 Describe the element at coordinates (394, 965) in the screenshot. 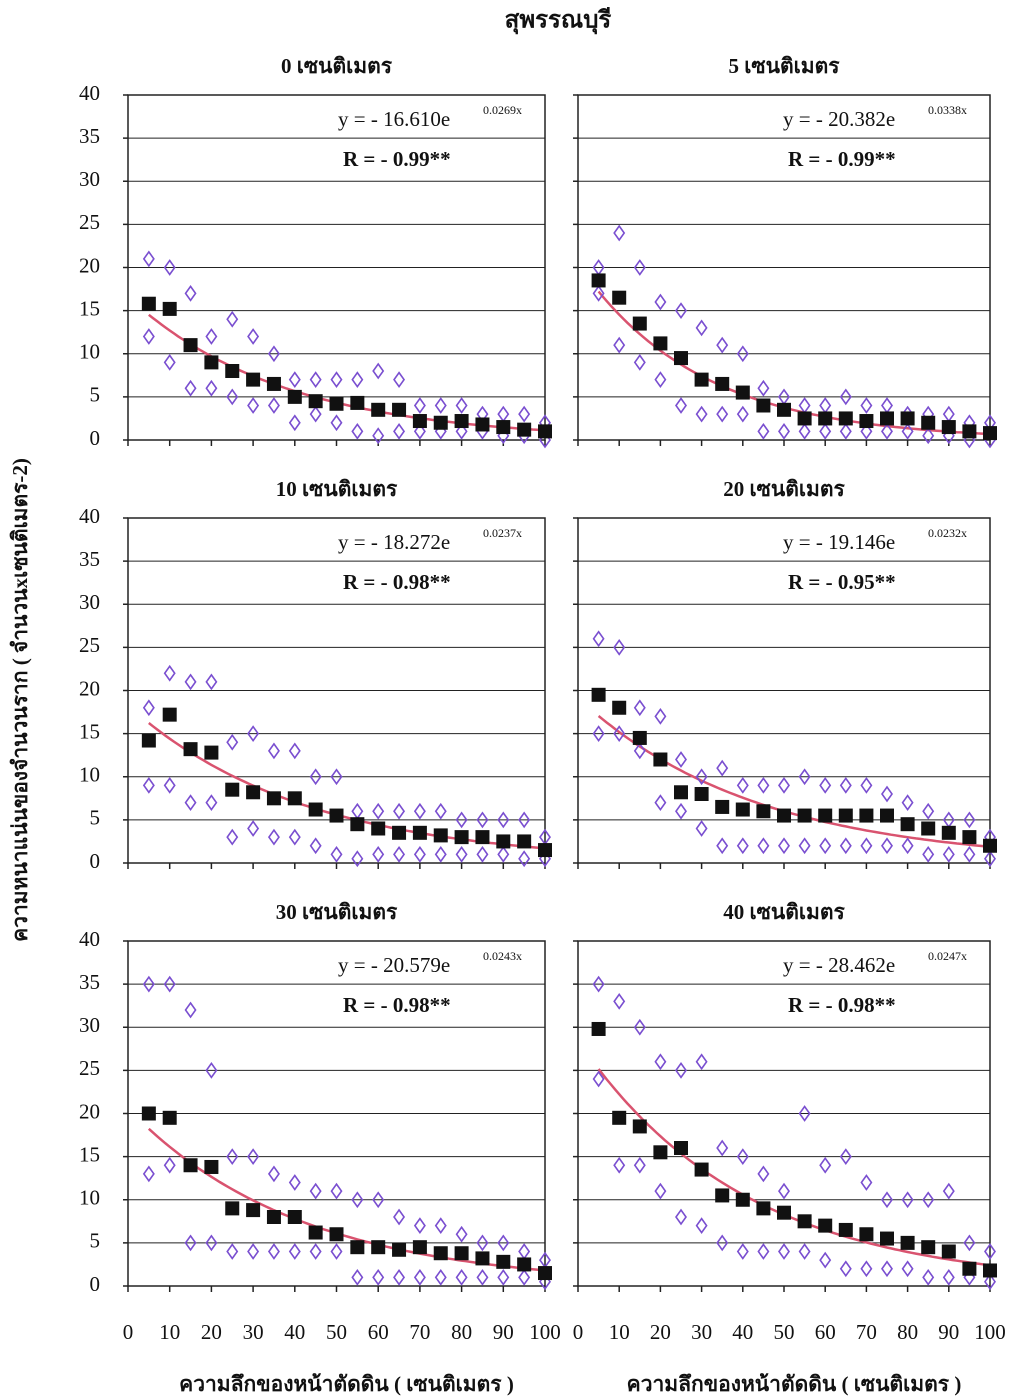

I see `equation: y = - 20.579e` at that location.